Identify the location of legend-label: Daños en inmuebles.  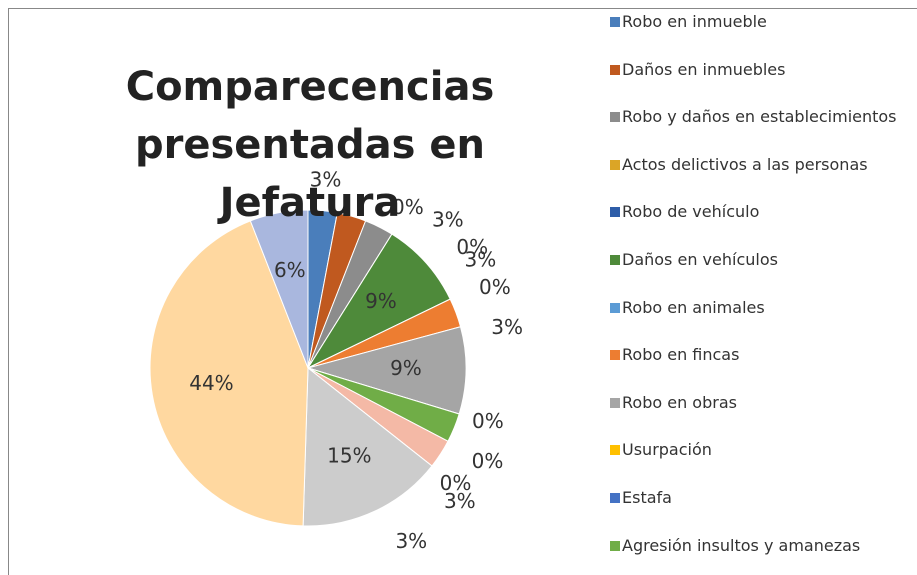
(704, 69).